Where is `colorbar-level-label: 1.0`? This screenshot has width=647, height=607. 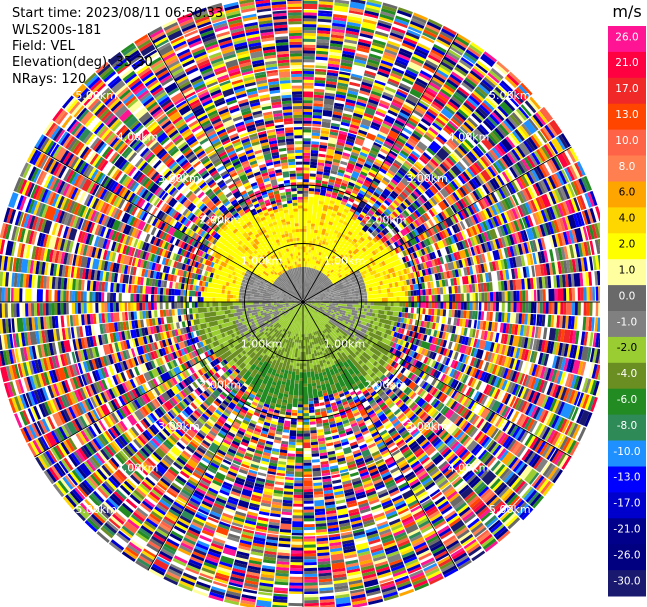
colorbar-level-label: 1.0 is located at coordinates (627, 270).